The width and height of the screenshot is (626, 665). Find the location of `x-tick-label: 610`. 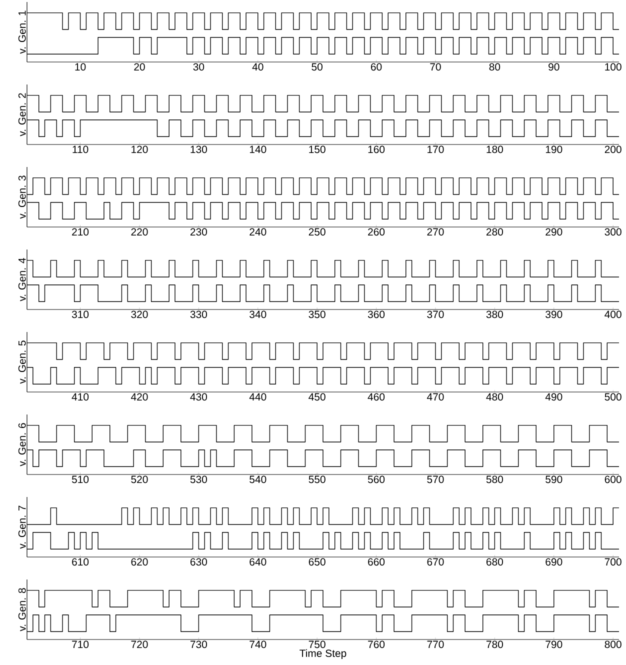

x-tick-label: 610 is located at coordinates (80, 562).